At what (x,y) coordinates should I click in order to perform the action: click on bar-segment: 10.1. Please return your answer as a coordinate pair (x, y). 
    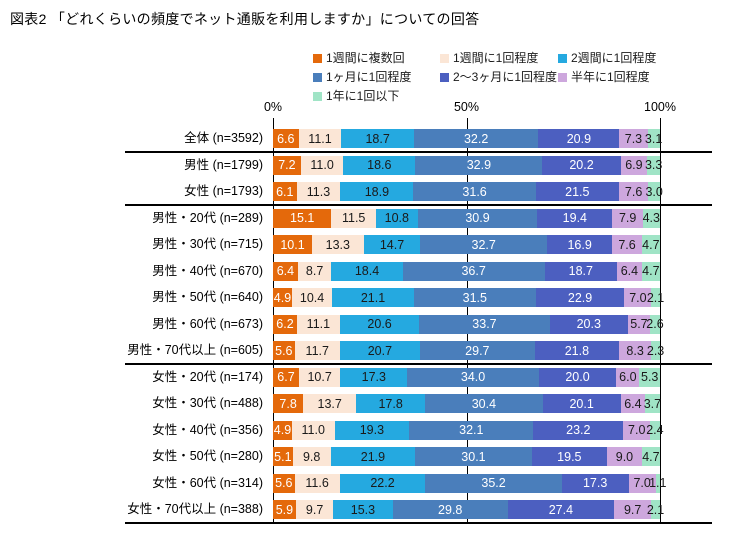
    Looking at the image, I should click on (293, 244).